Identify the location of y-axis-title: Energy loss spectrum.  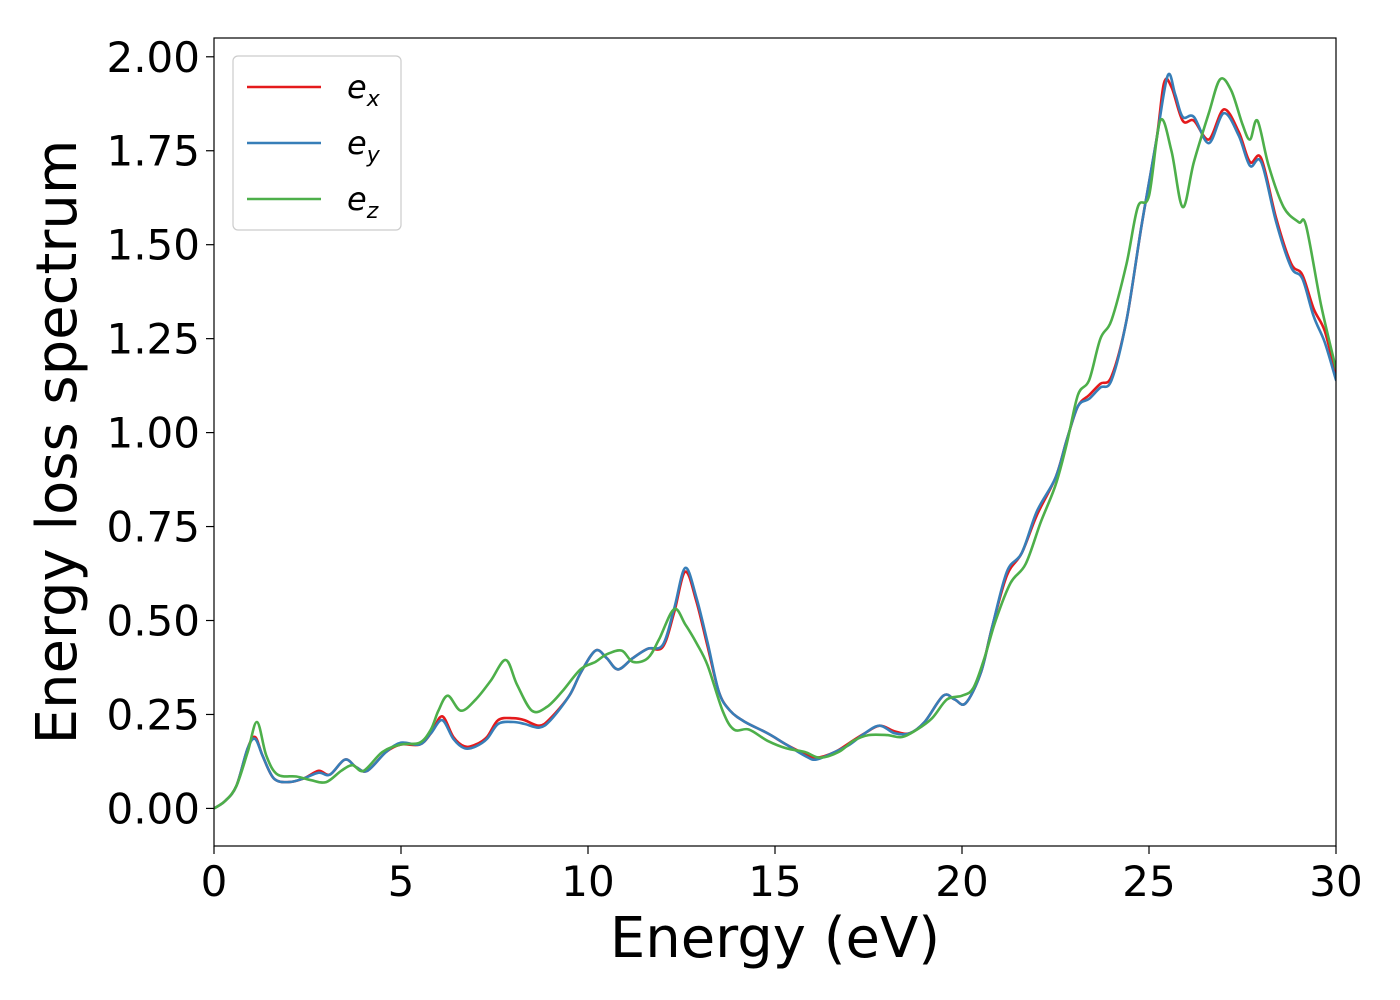
(57, 442).